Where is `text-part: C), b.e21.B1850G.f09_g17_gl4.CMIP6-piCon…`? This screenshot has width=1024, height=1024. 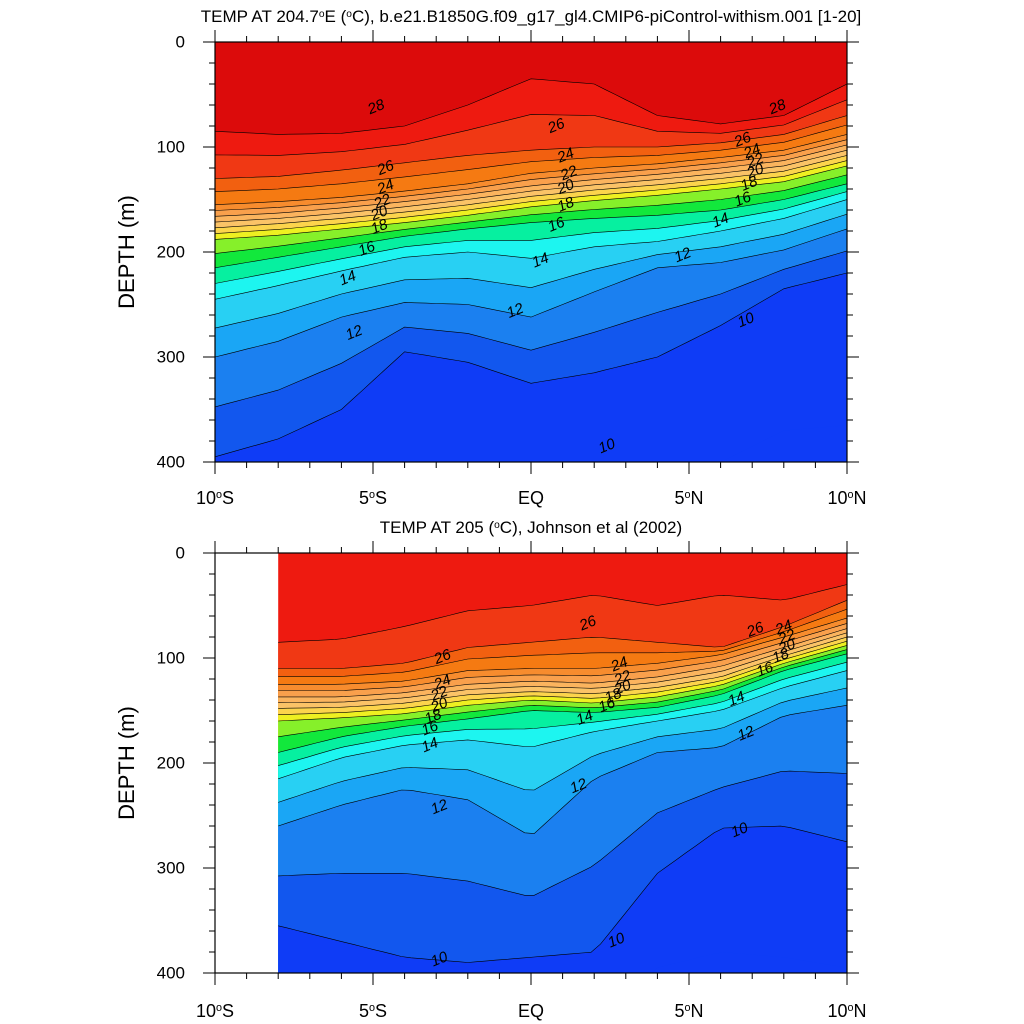
text-part: C), b.e21.B1850G.f09_g17_gl4.CMIP6-piCon… is located at coordinates (606, 16).